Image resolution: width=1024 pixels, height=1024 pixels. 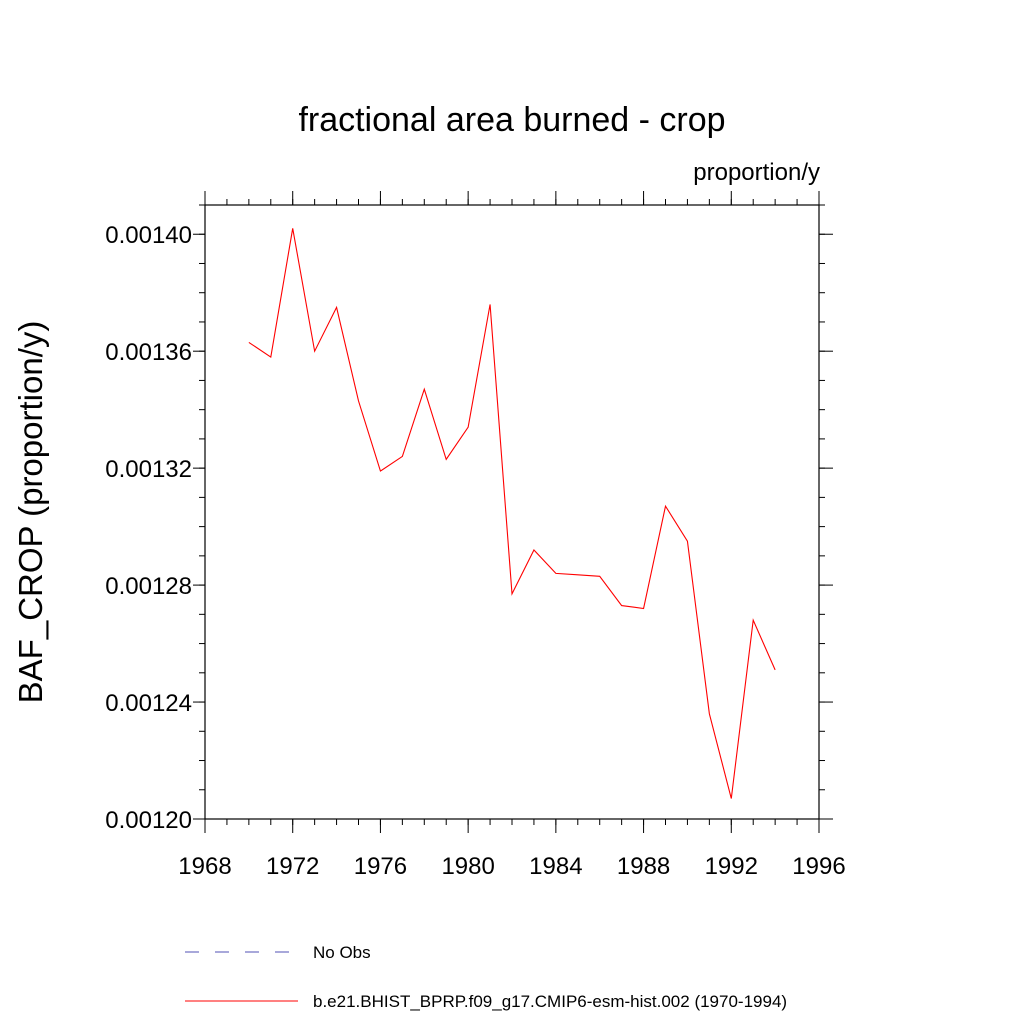 What do you see at coordinates (731, 866) in the screenshot?
I see `x-tick-label: 1992` at bounding box center [731, 866].